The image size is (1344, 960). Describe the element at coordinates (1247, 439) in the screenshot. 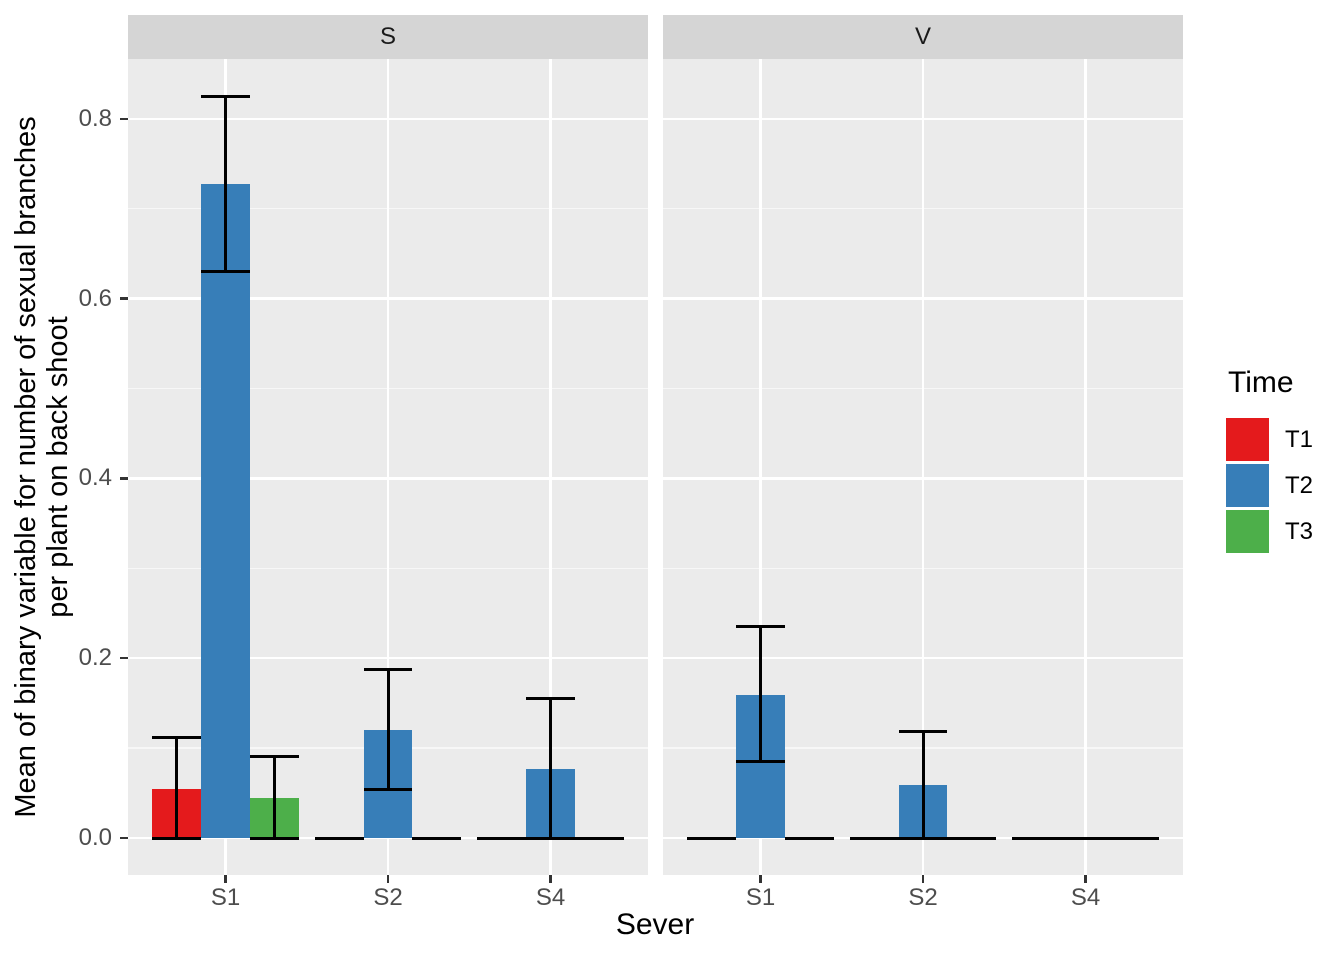

I see `legend-swatch-t1` at that location.